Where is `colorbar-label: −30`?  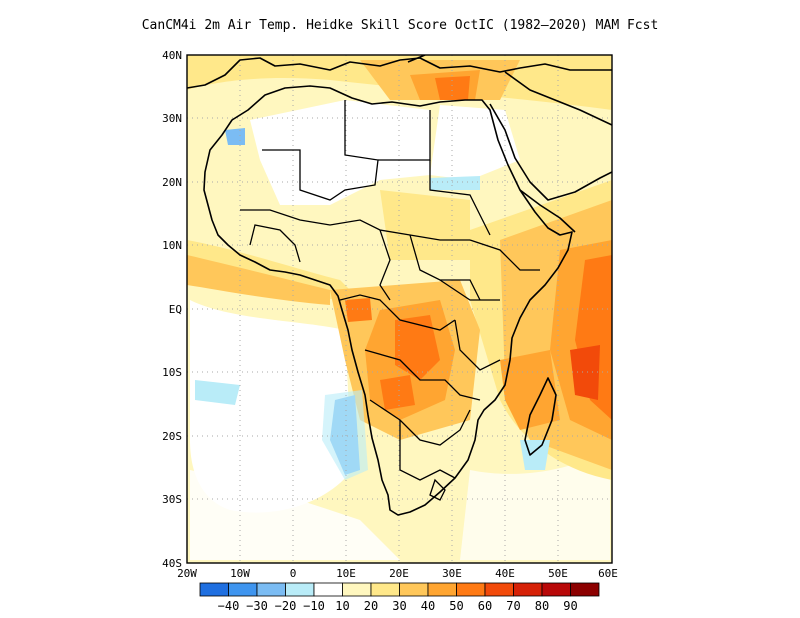
colorbar-label: −30 is located at coordinates (257, 606).